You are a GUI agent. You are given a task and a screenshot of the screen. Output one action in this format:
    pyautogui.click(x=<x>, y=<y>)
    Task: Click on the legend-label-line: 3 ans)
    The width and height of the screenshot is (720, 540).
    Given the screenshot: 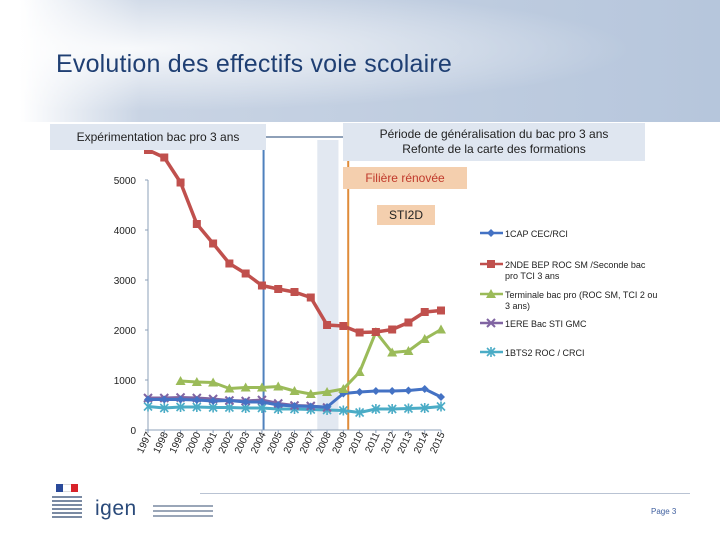 What is the action you would take?
    pyautogui.click(x=517, y=306)
    